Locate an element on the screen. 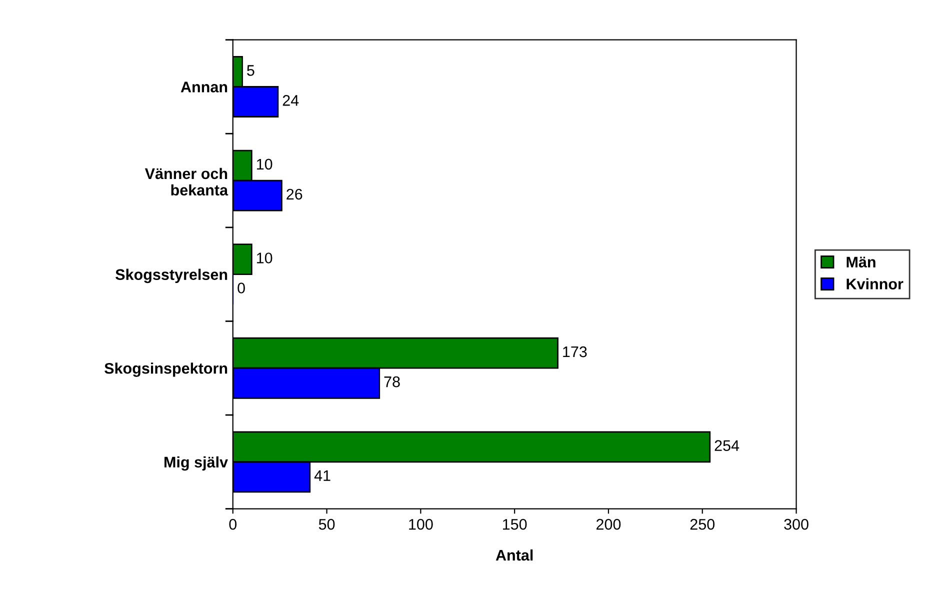 This screenshot has width=939, height=613. x-tick-label: 200 is located at coordinates (608, 524).